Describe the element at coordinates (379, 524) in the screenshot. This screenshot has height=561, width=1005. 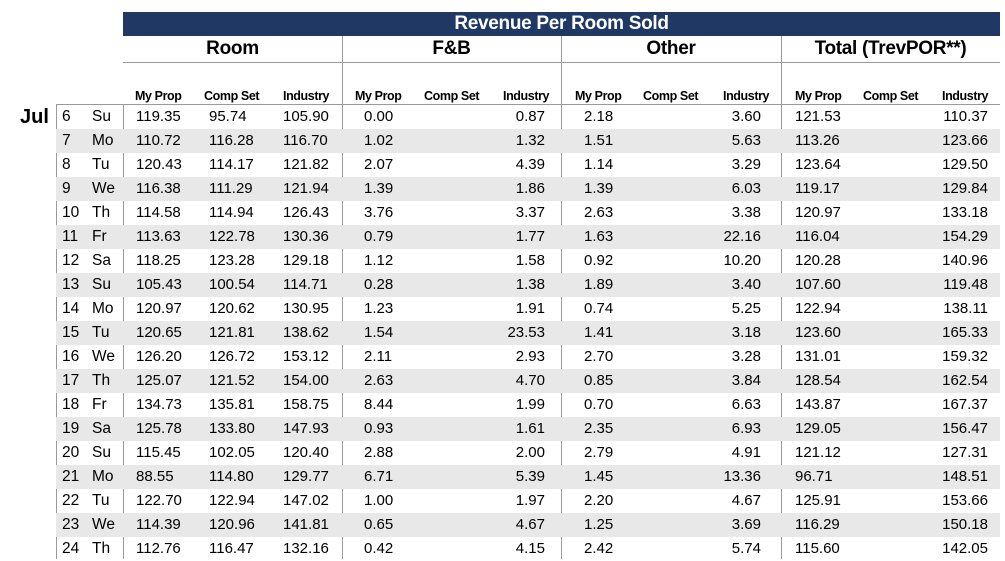
I see `value-cell: 0.65` at that location.